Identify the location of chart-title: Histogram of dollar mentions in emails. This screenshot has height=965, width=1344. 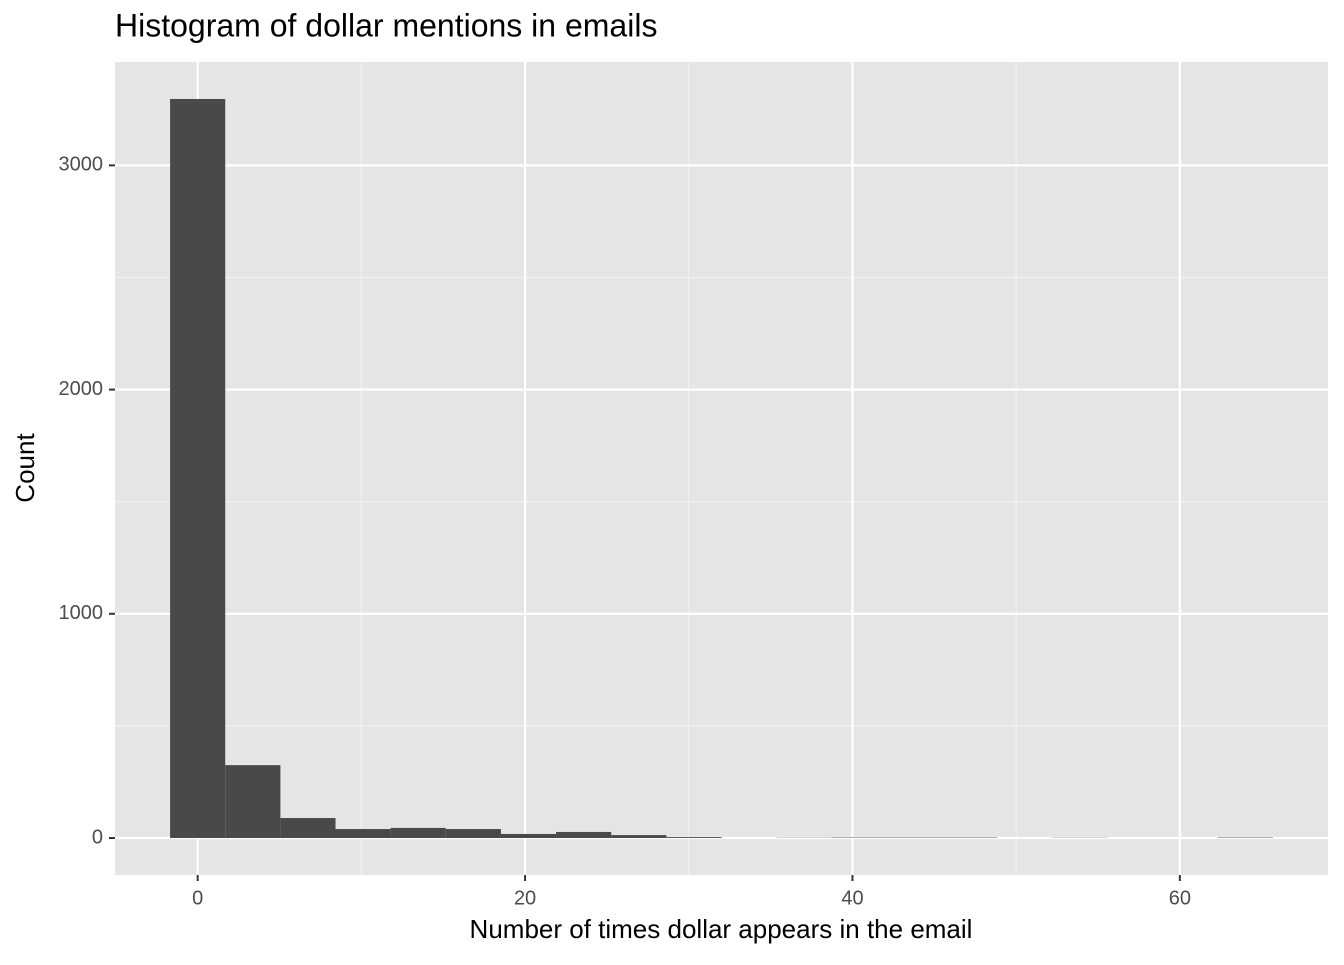
(386, 25).